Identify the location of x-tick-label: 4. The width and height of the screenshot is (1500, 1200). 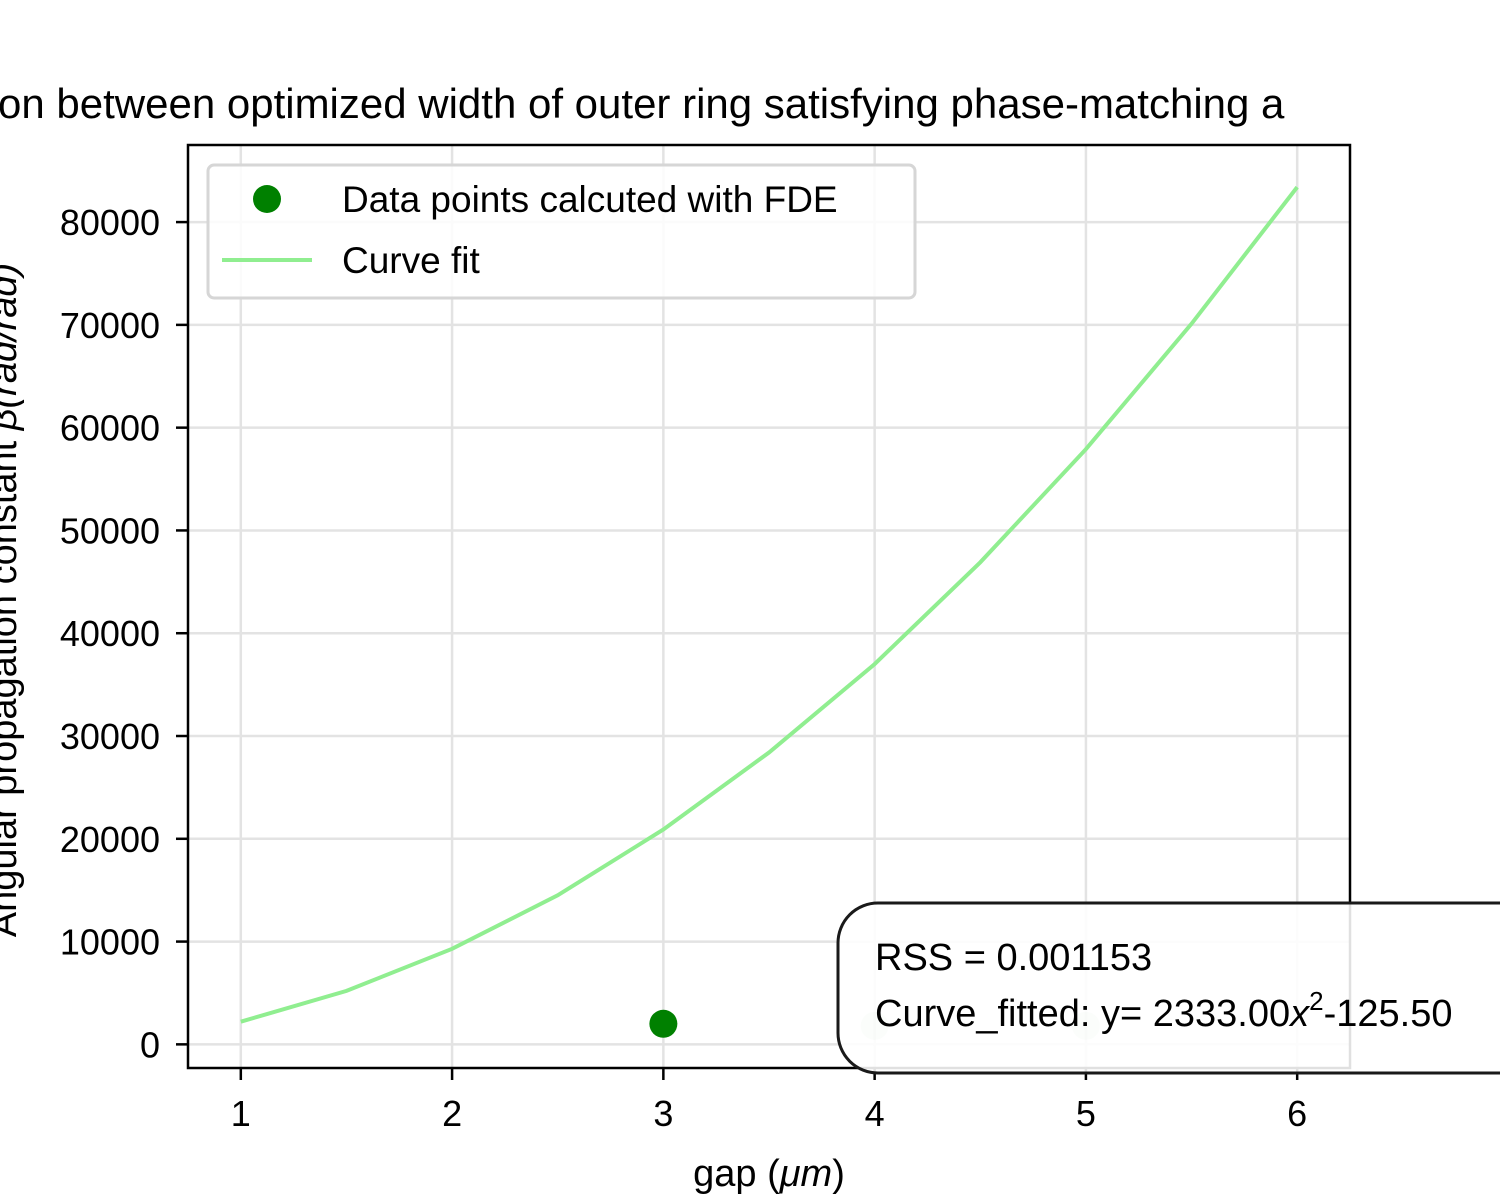
(875, 1113).